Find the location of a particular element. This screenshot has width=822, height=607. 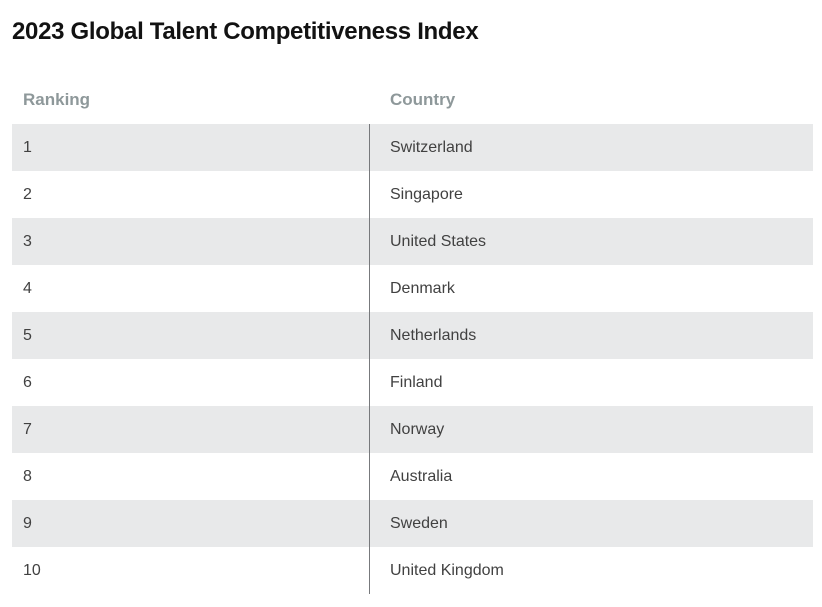

country-cell: Switzerland is located at coordinates (591, 147).